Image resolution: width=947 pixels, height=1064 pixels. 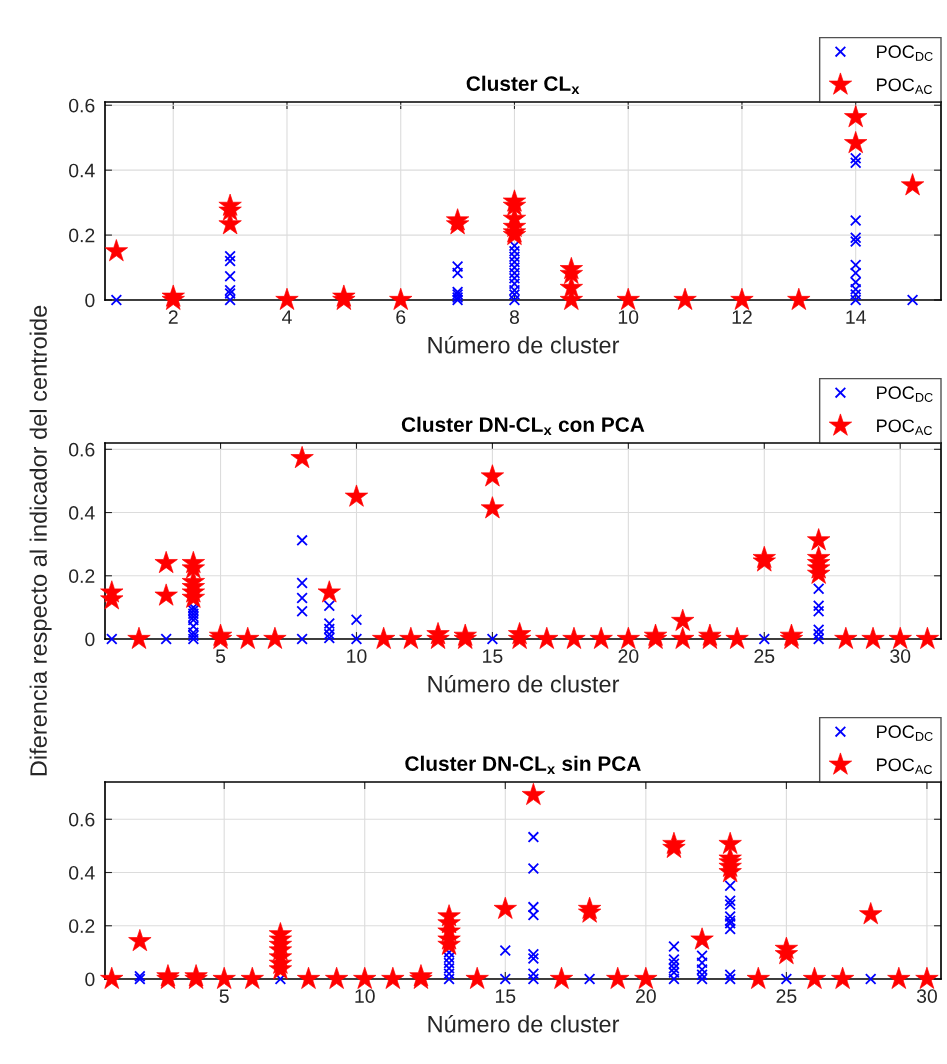 I want to click on chart-title: Cluster DN-CL$_{x}$ con PCA, so click(x=523, y=426).